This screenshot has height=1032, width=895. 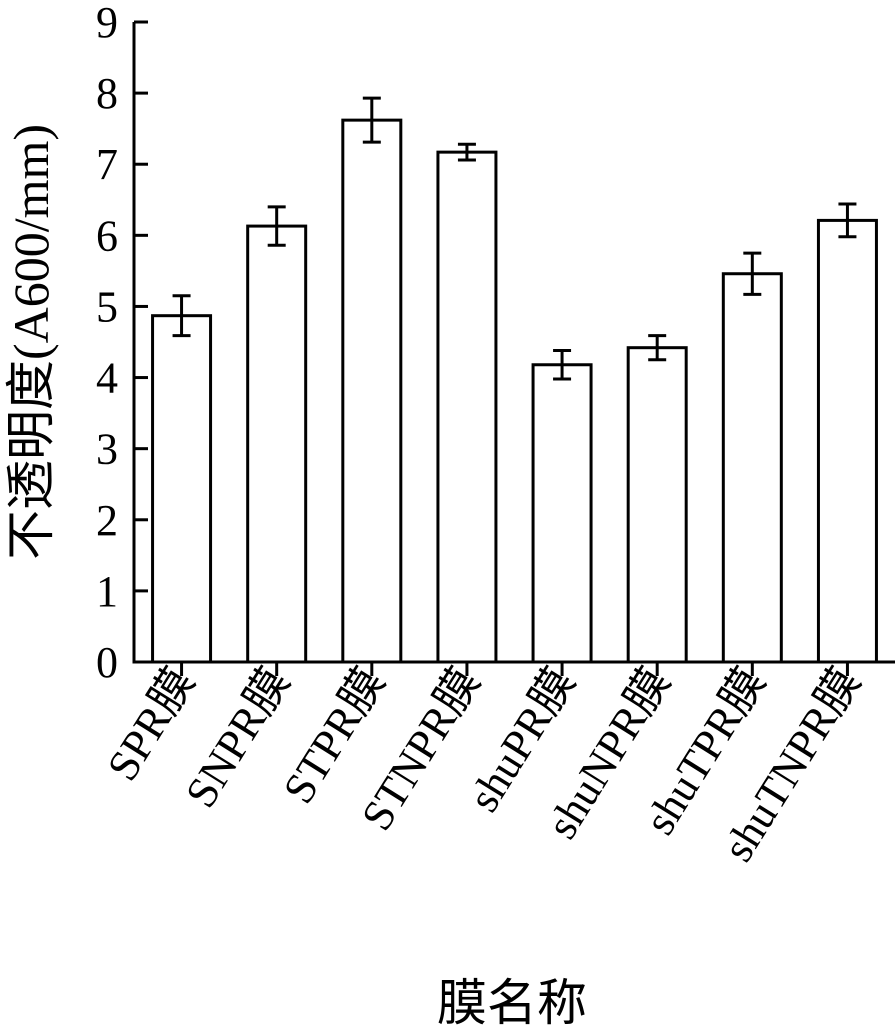 What do you see at coordinates (107, 235) in the screenshot?
I see `y-tick-label: 6` at bounding box center [107, 235].